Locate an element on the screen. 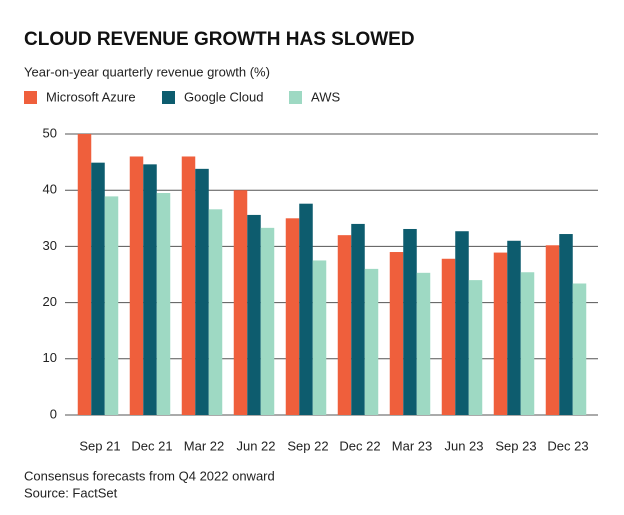 The height and width of the screenshot is (515, 624). y-tick-label: 40 is located at coordinates (50, 189).